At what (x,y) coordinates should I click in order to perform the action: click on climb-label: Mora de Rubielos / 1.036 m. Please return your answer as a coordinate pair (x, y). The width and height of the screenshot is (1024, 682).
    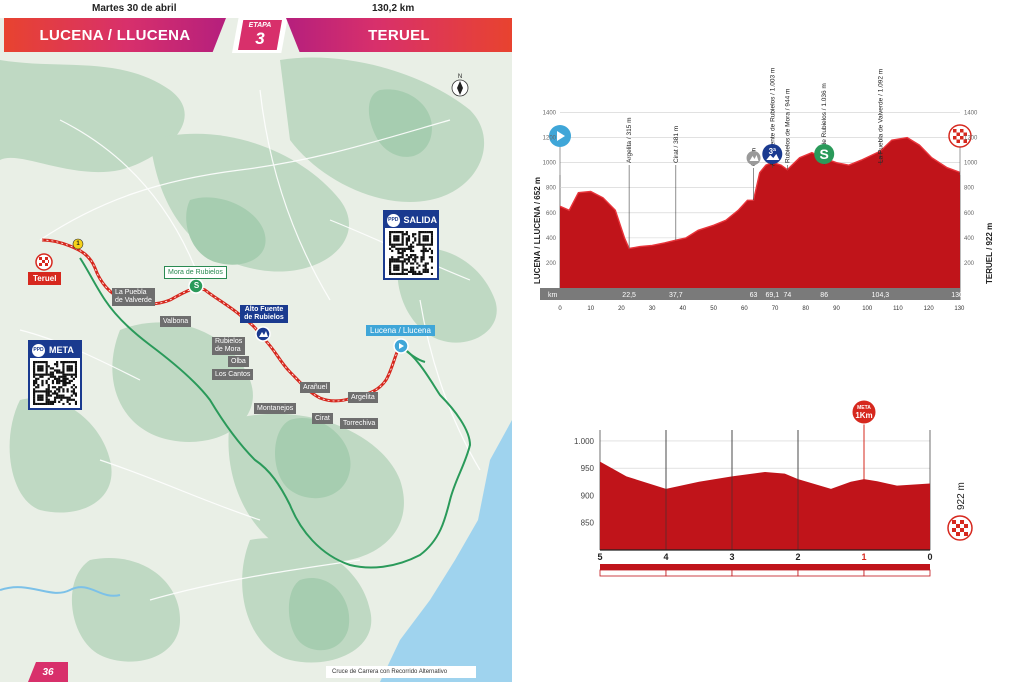
    Looking at the image, I should click on (824, 123).